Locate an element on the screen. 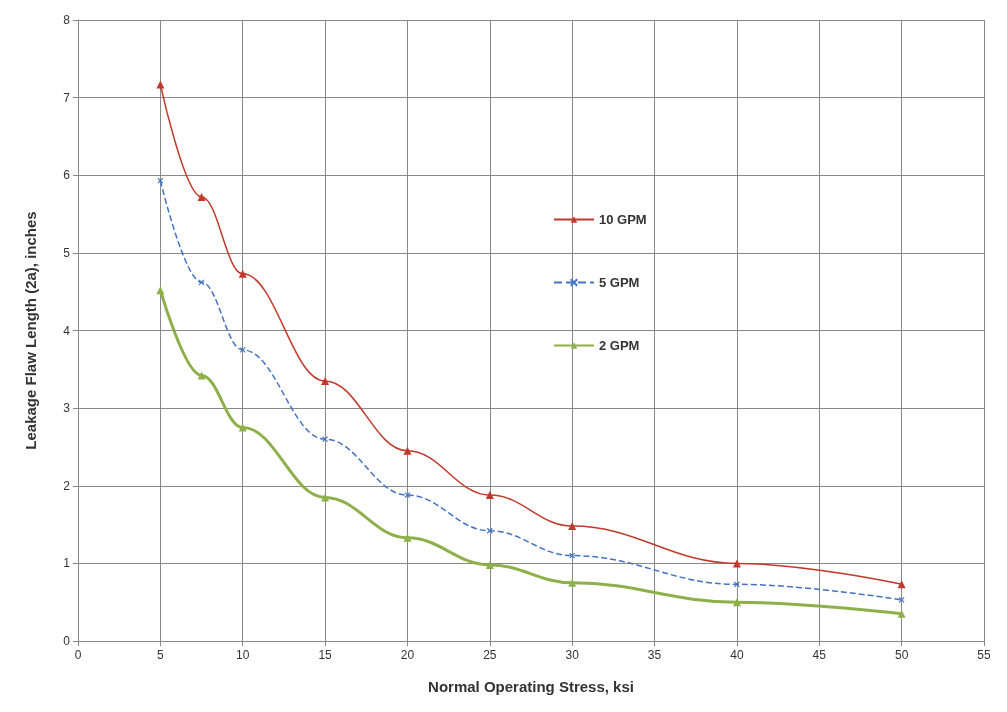  x-tick-label: 10 is located at coordinates (243, 655).